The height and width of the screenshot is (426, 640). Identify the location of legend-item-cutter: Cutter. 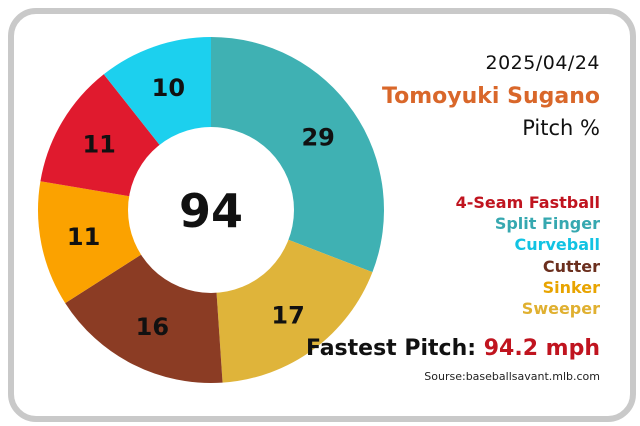
(571, 266).